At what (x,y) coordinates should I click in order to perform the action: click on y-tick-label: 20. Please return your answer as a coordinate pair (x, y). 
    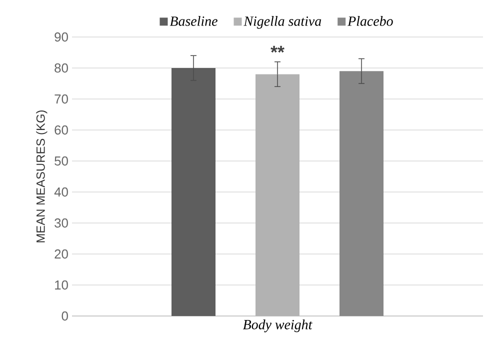
    Looking at the image, I should click on (61, 254).